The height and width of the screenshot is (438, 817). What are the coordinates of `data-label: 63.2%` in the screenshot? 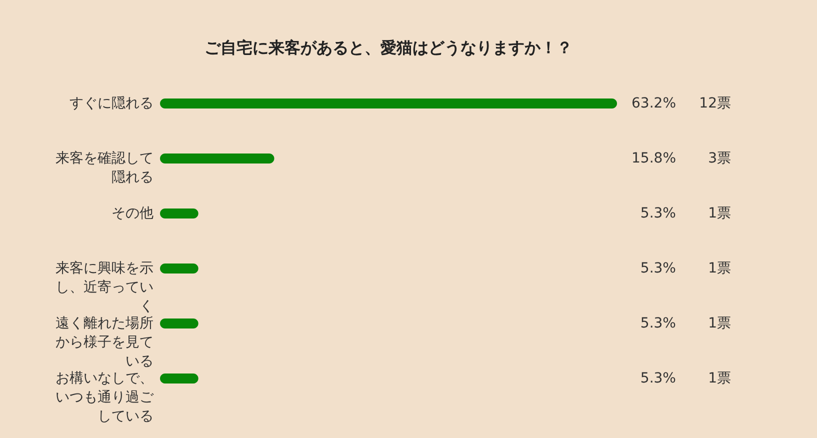 It's located at (654, 104).